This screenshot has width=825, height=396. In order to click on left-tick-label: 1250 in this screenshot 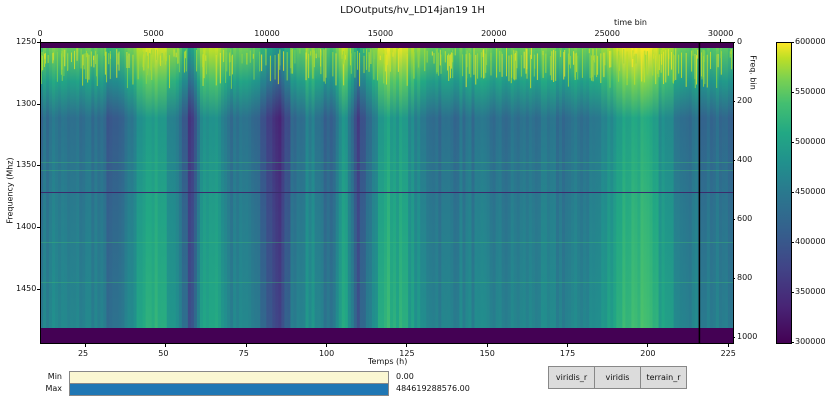, I will do `click(26, 41)`.